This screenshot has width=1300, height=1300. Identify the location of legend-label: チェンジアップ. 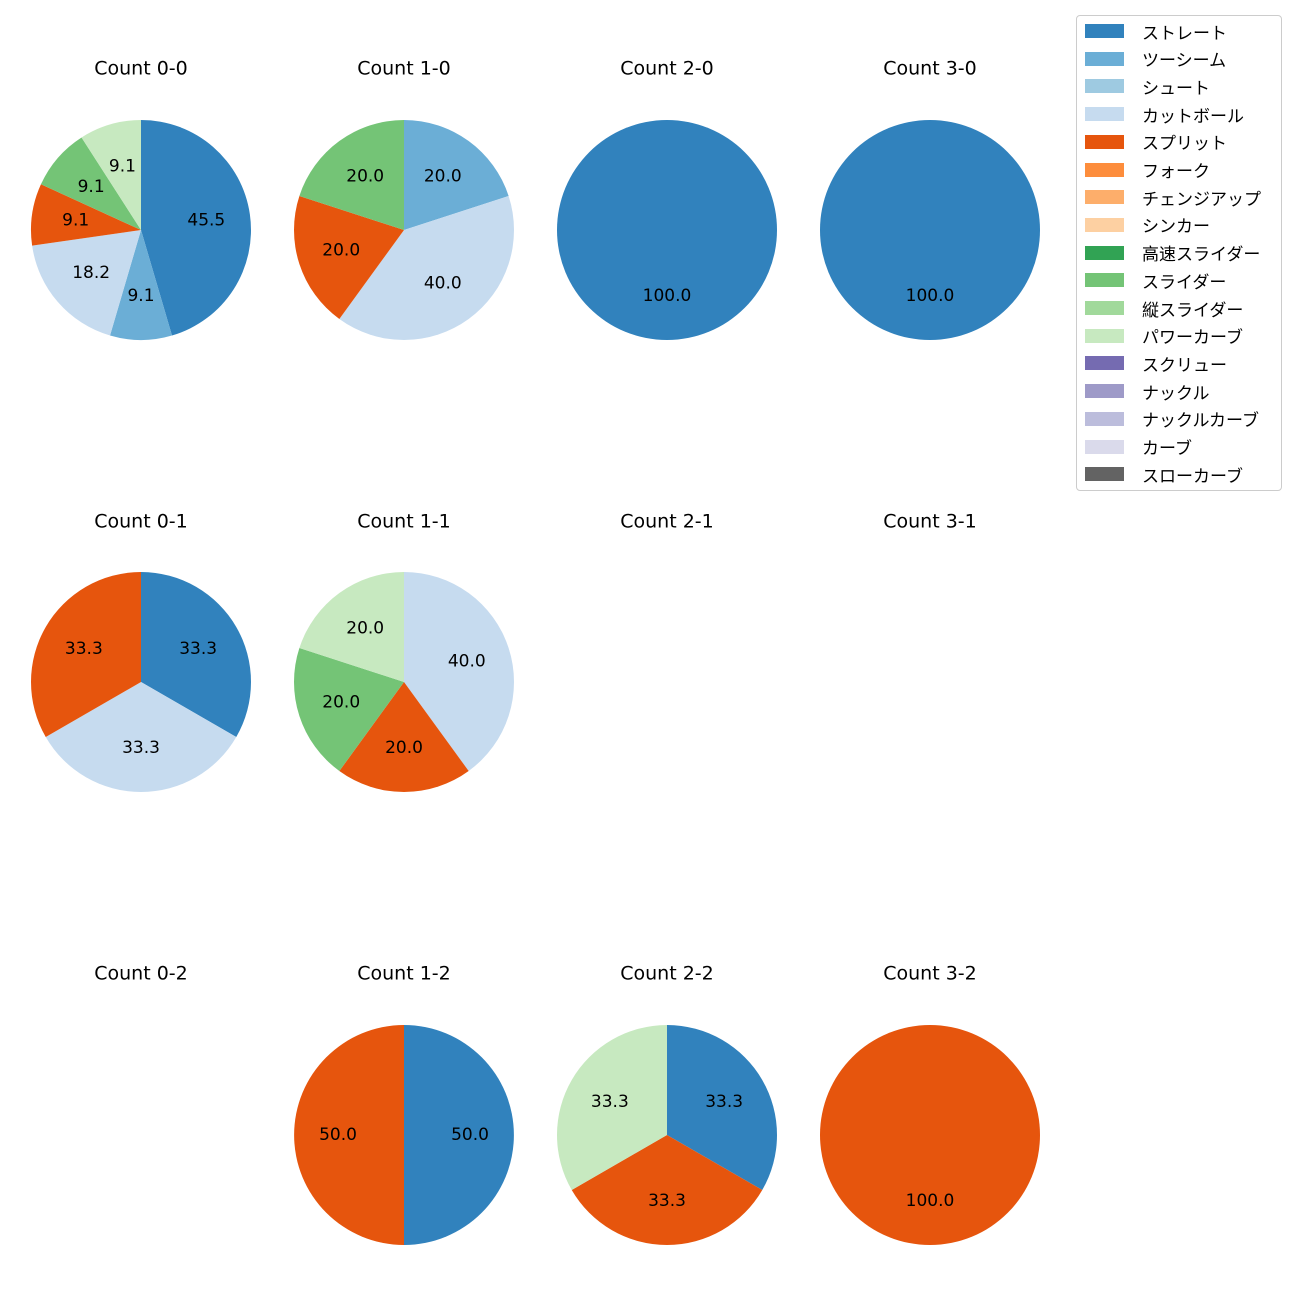
(1201, 199).